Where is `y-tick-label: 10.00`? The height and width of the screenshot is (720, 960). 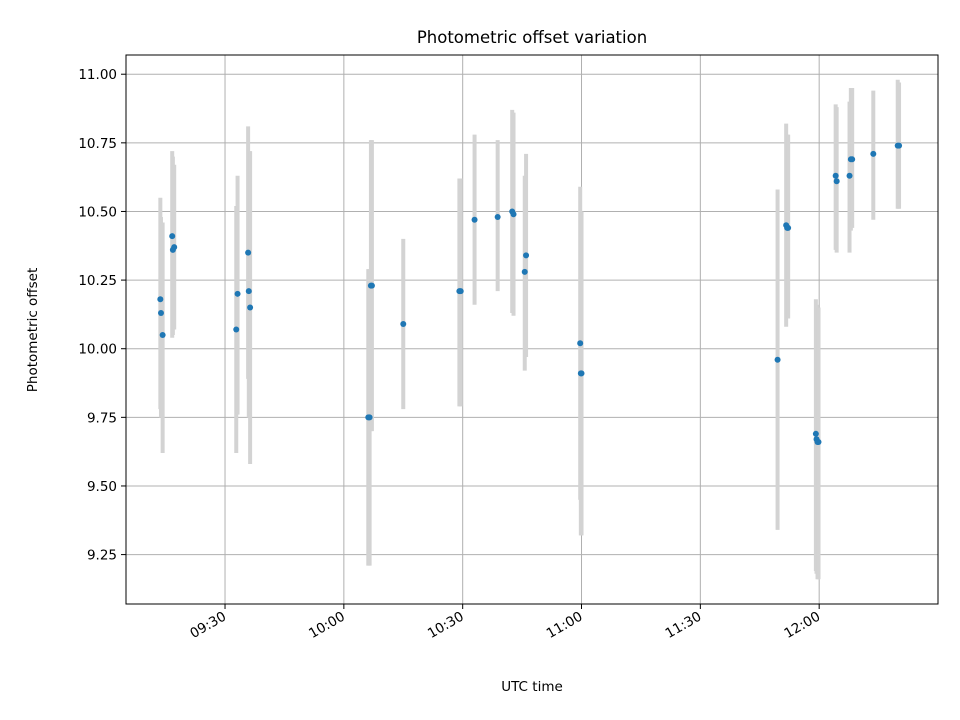 y-tick-label: 10.00 is located at coordinates (97, 350).